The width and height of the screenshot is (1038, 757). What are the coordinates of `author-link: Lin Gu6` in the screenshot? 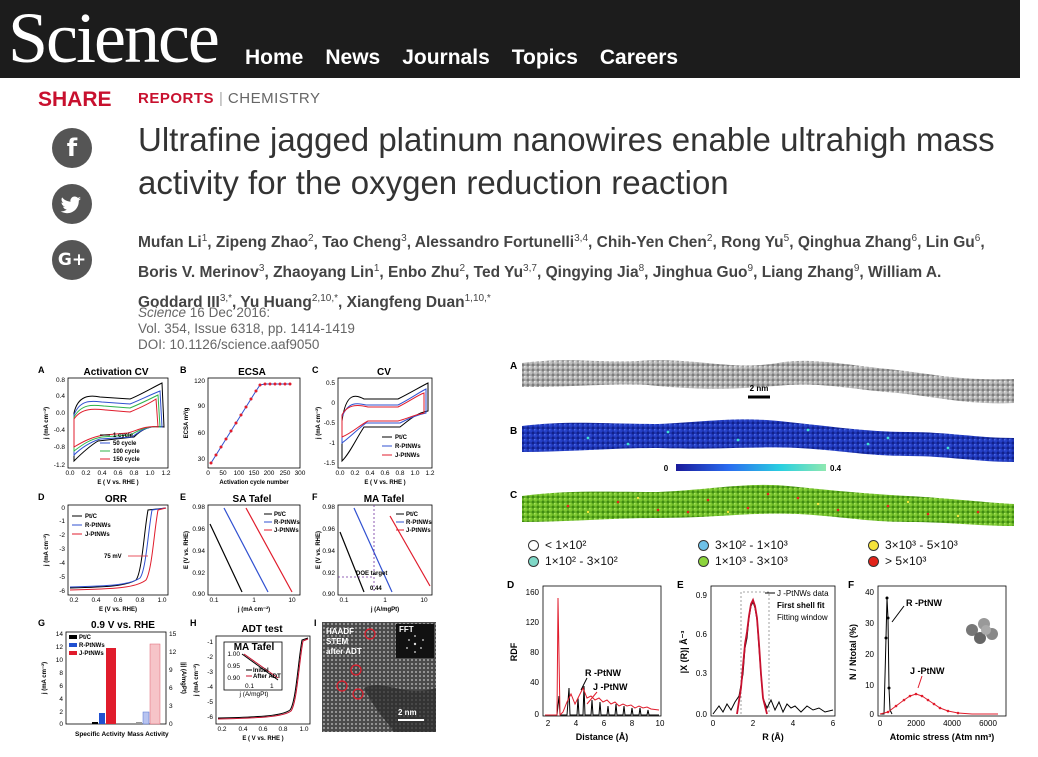 It's located at (953, 242).